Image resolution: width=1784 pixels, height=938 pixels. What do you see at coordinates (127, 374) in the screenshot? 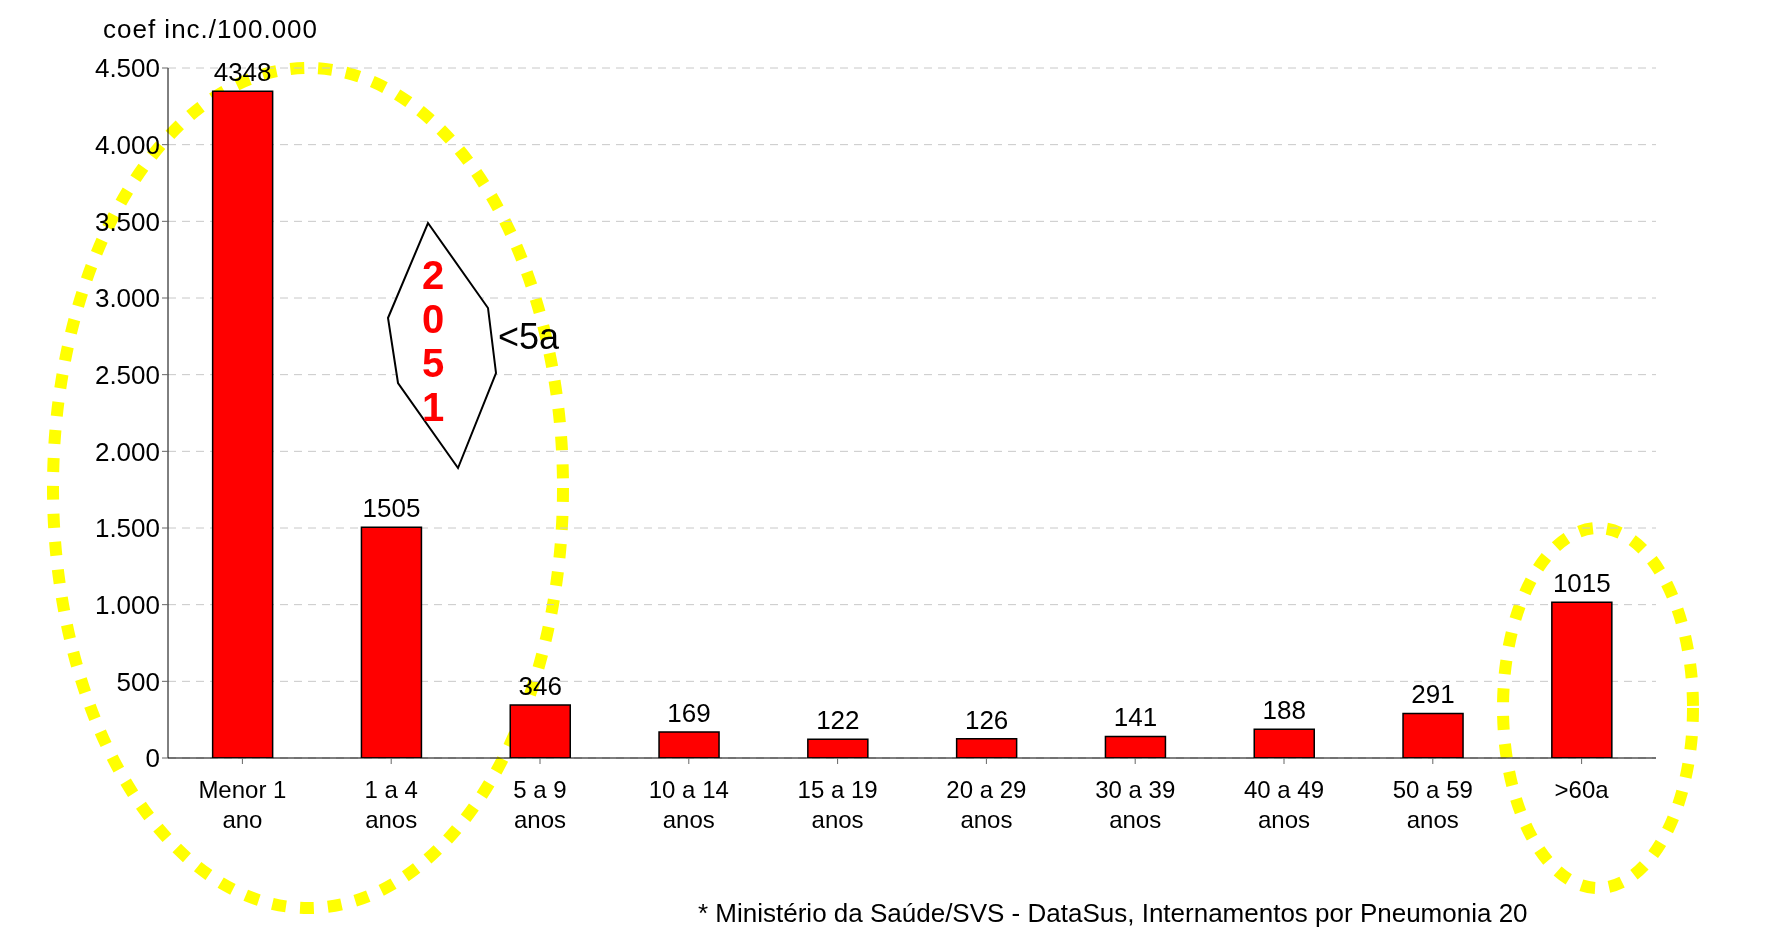
I see `y-tick-label: 2.500` at bounding box center [127, 374].